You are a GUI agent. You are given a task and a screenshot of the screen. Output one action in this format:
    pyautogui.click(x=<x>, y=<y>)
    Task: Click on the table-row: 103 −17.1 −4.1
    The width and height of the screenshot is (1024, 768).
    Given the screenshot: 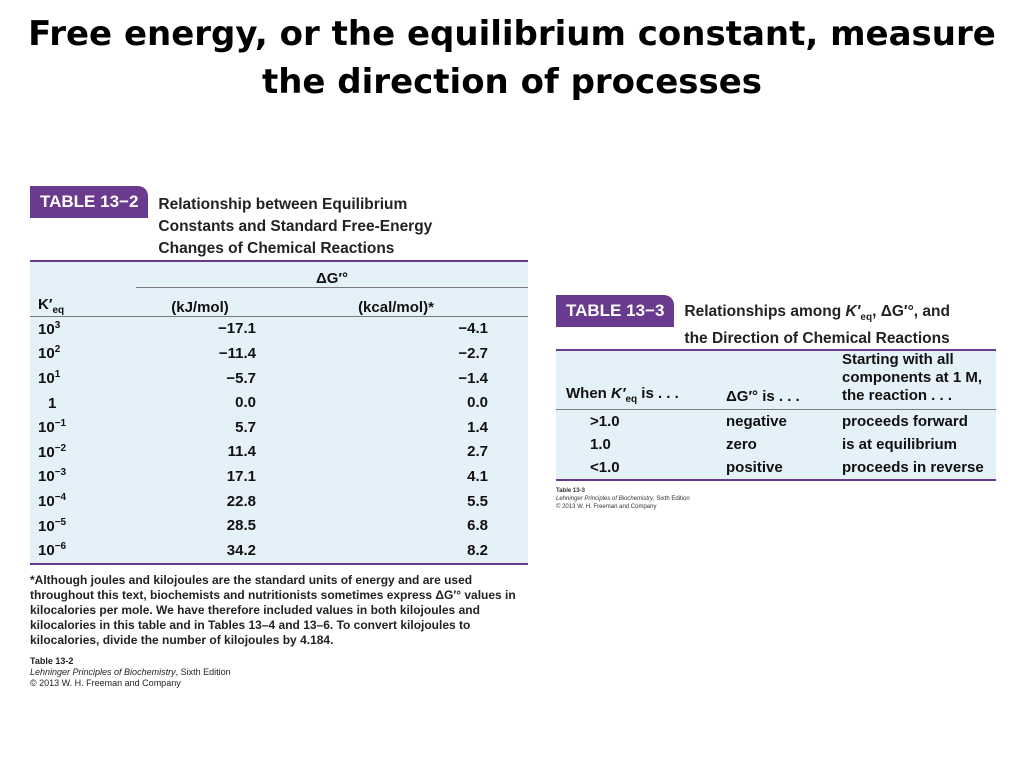 What is the action you would take?
    pyautogui.click(x=263, y=328)
    